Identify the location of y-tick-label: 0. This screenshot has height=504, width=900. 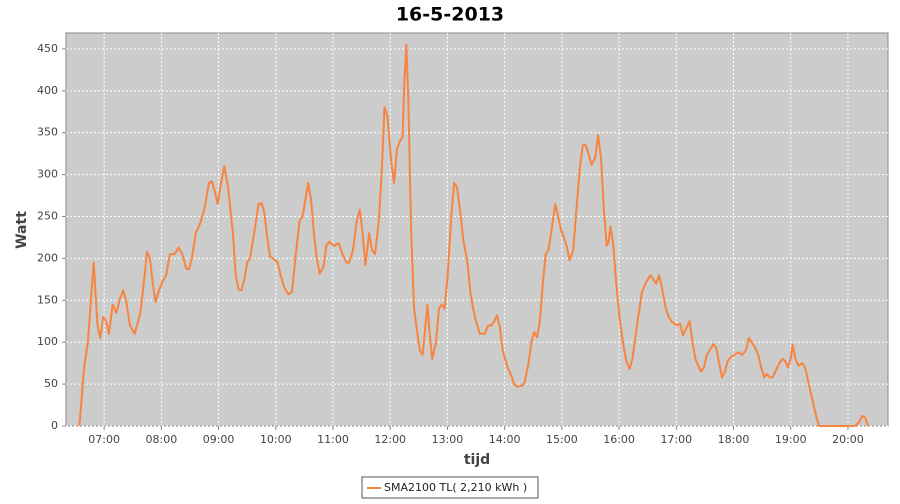
(54, 425).